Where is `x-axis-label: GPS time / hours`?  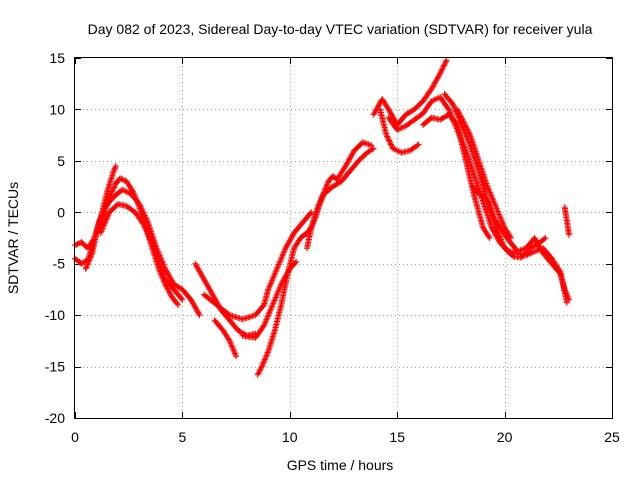 x-axis-label: GPS time / hours is located at coordinates (340, 465).